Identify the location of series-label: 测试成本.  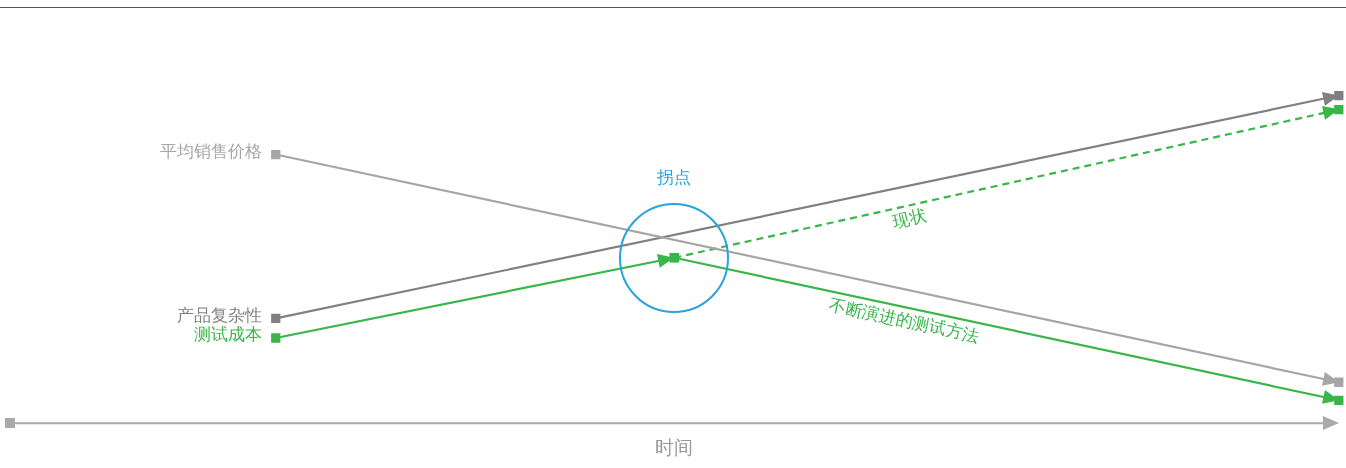
(227, 334).